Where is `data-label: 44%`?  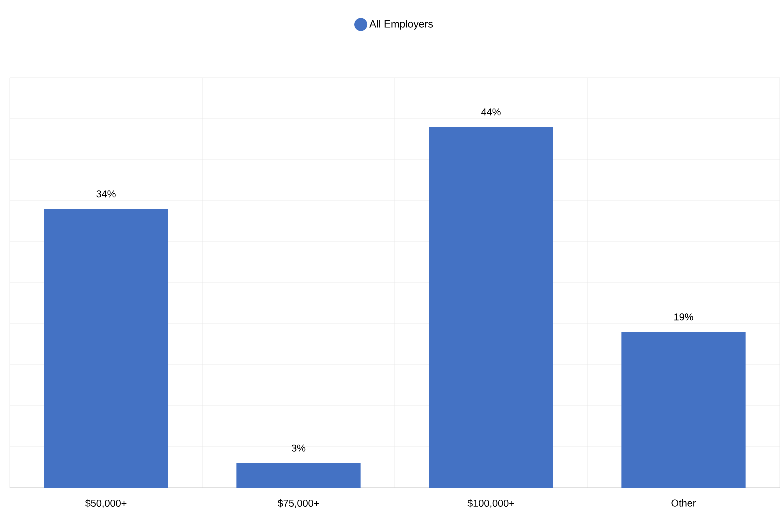
data-label: 44% is located at coordinates (491, 112).